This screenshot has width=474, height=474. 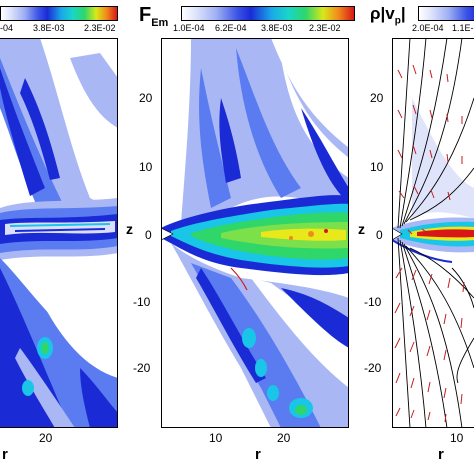 I want to click on field-lines, so click(x=435, y=233).